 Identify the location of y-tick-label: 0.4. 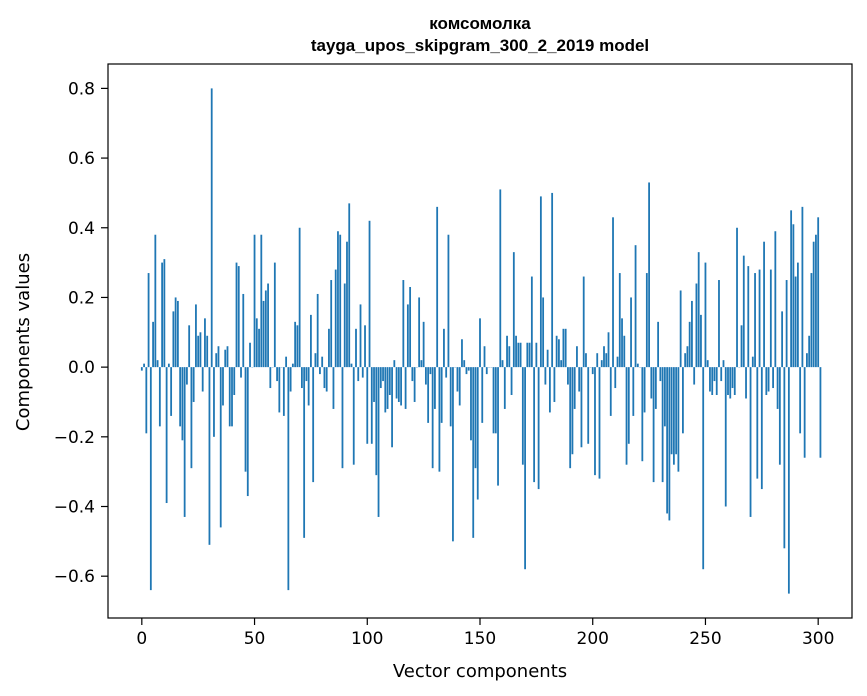
(81, 229).